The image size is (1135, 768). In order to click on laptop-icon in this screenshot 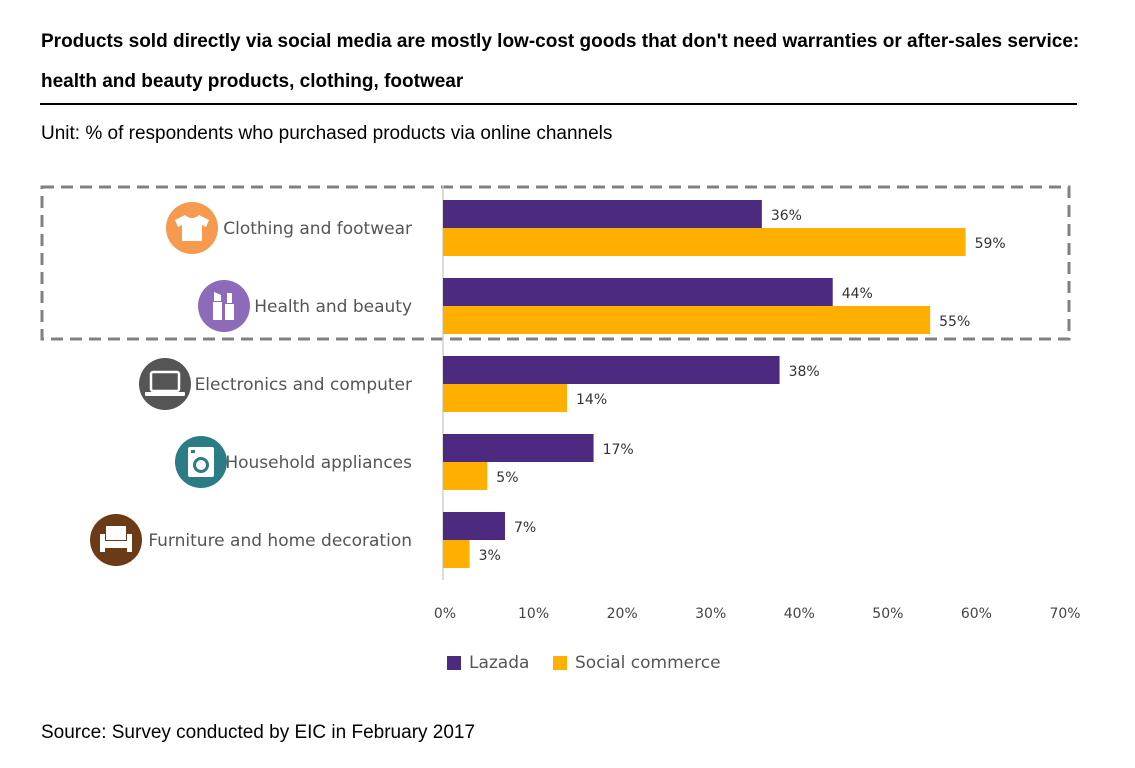, I will do `click(165, 384)`.